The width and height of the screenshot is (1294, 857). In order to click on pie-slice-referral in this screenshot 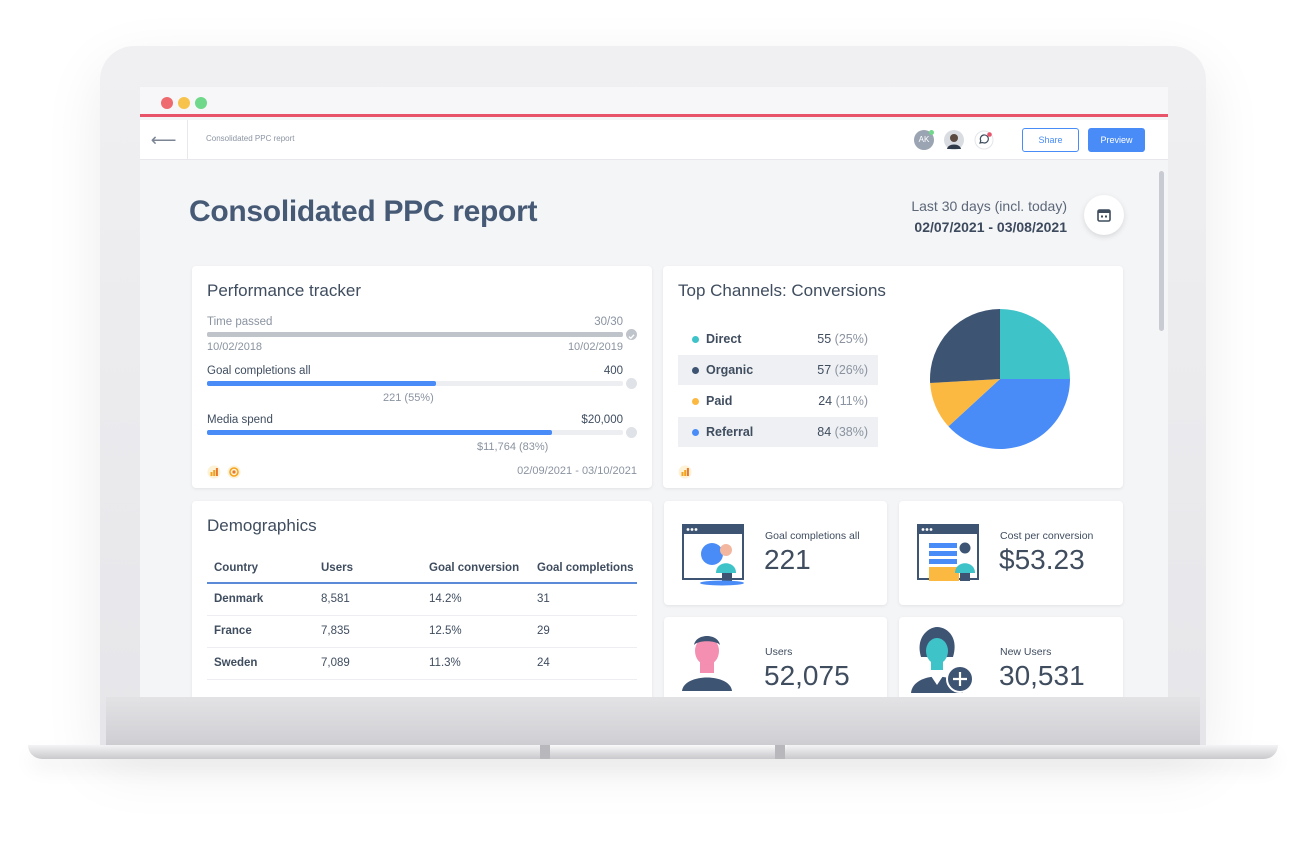, I will do `click(1009, 414)`.